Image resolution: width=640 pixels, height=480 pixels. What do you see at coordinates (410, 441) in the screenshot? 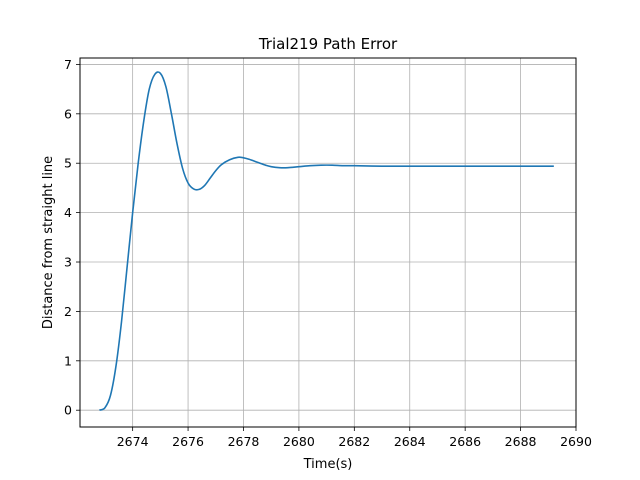
I see `x-tick-label: 2684` at bounding box center [410, 441].